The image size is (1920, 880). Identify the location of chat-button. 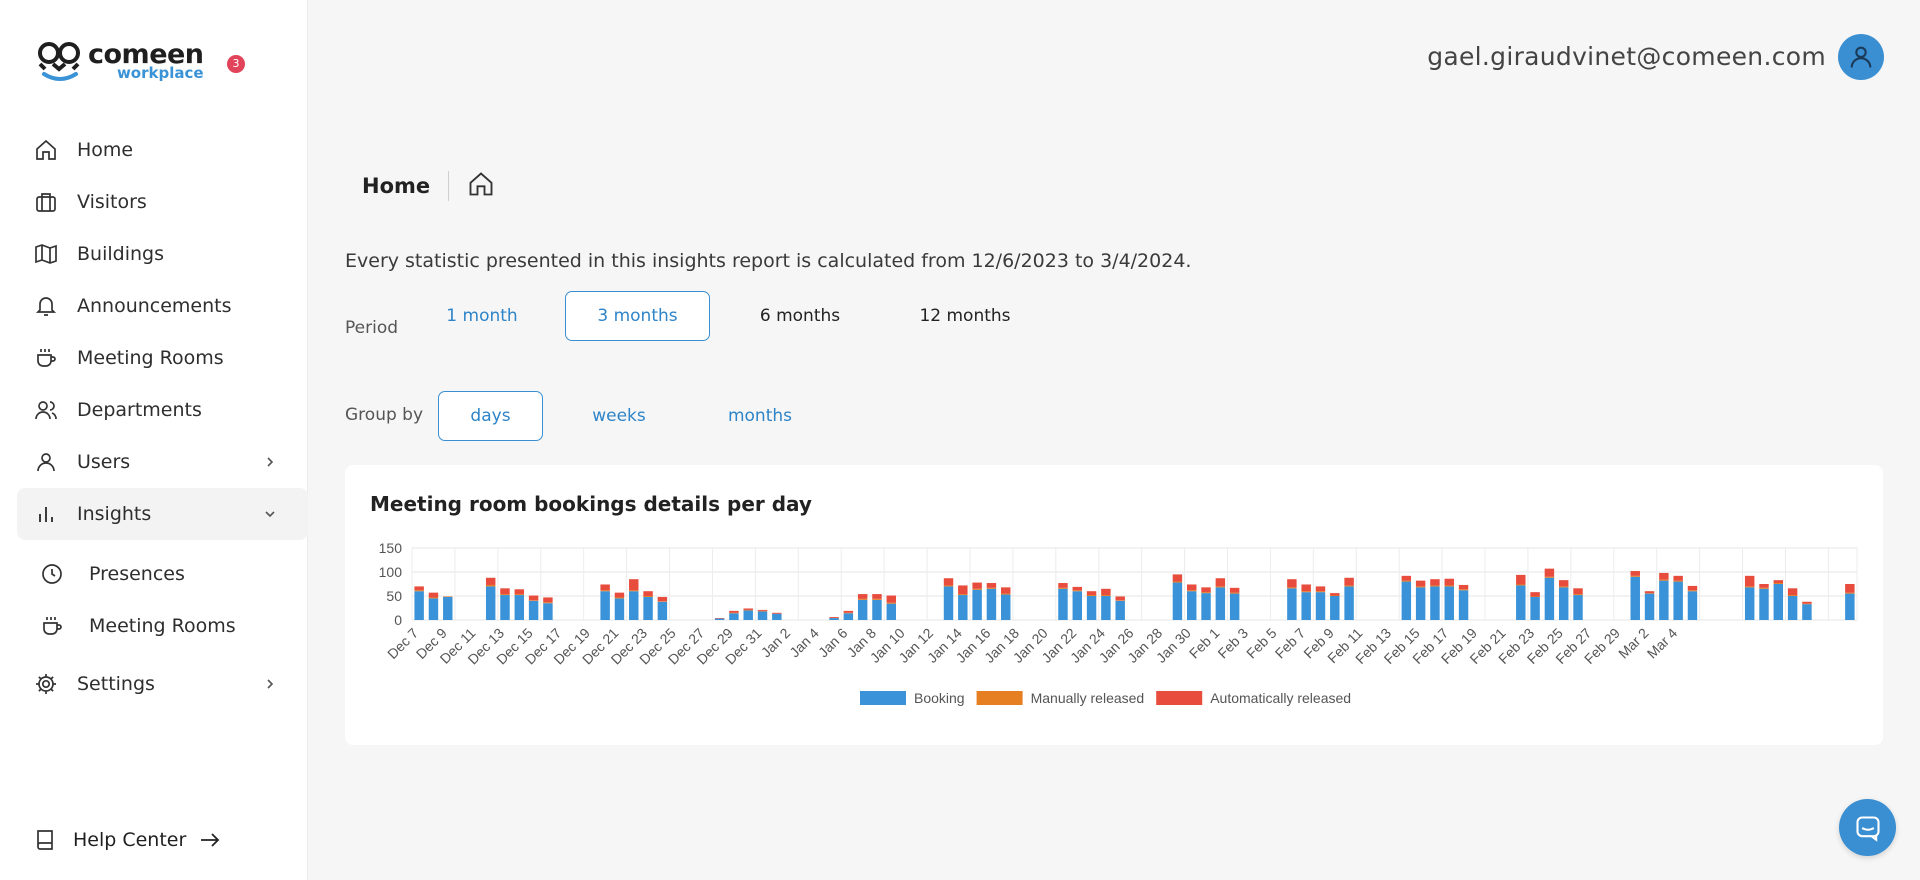
(1867, 827).